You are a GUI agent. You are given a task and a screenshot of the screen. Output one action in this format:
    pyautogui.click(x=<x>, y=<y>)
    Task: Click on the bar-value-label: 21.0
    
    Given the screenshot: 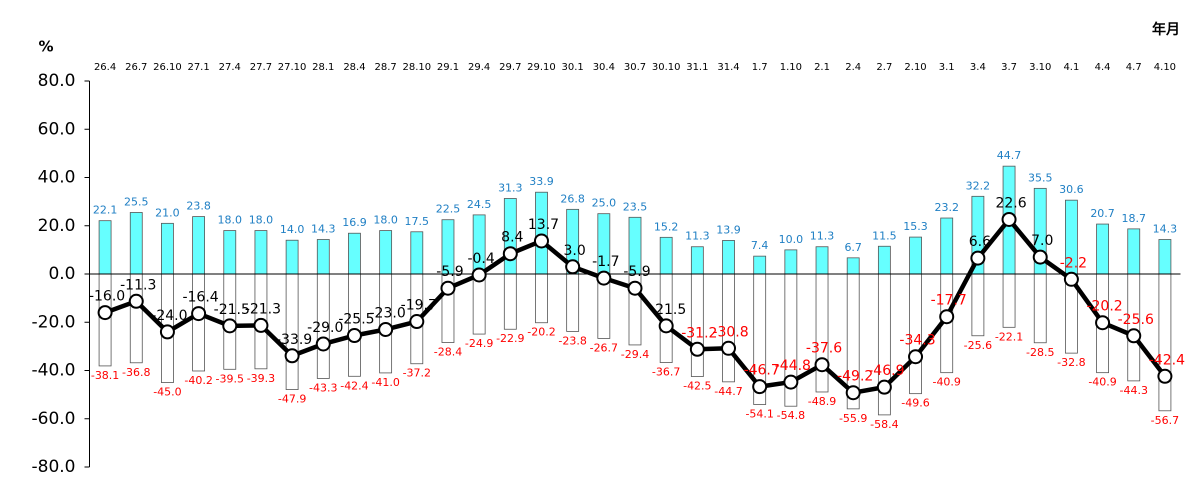 What is the action you would take?
    pyautogui.click(x=167, y=212)
    